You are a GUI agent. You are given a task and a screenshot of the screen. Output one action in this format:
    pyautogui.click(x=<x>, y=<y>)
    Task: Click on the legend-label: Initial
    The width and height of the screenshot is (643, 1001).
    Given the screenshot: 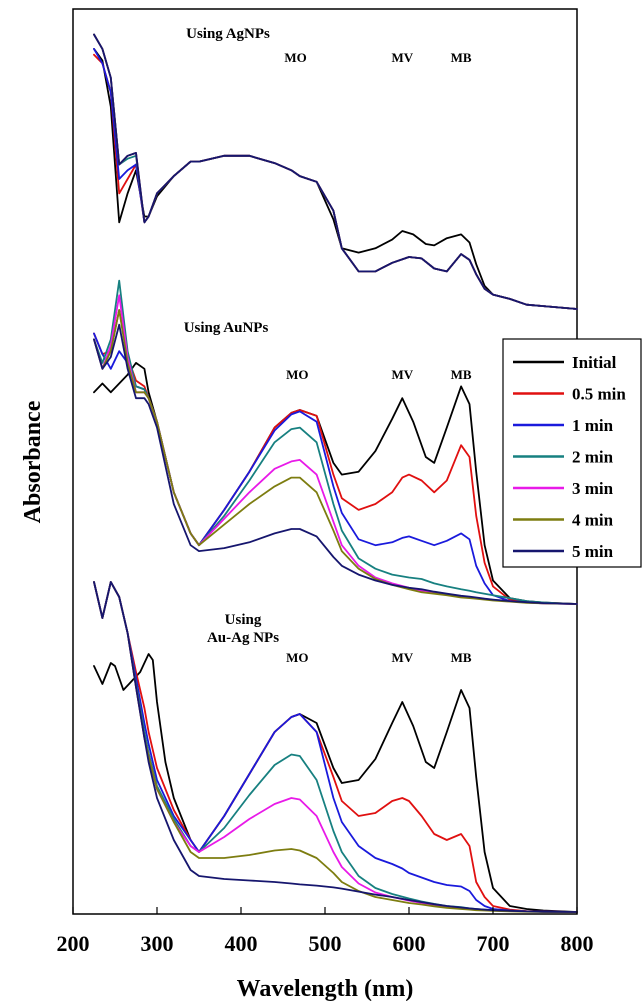 What is the action you would take?
    pyautogui.click(x=594, y=362)
    